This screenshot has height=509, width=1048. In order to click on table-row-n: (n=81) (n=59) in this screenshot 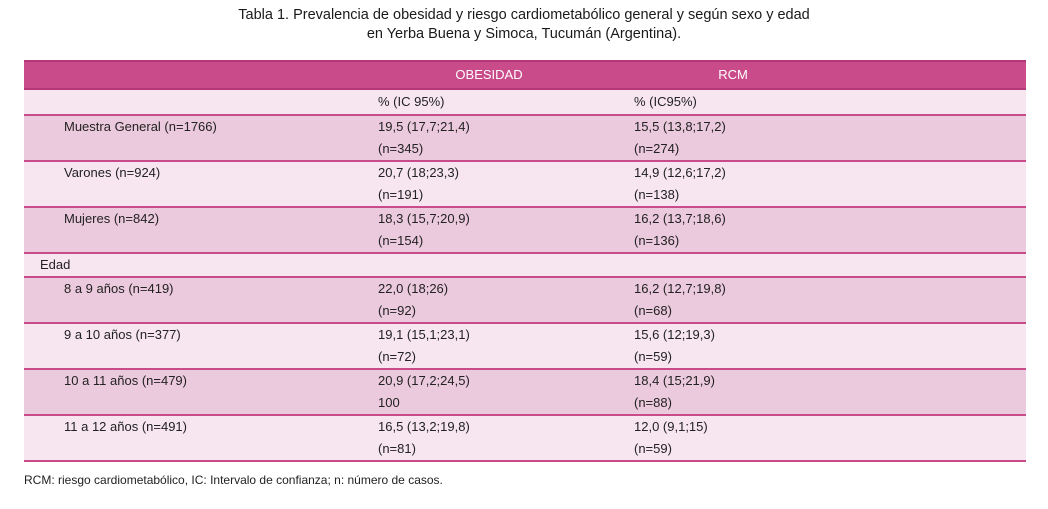, I will do `click(525, 450)`.